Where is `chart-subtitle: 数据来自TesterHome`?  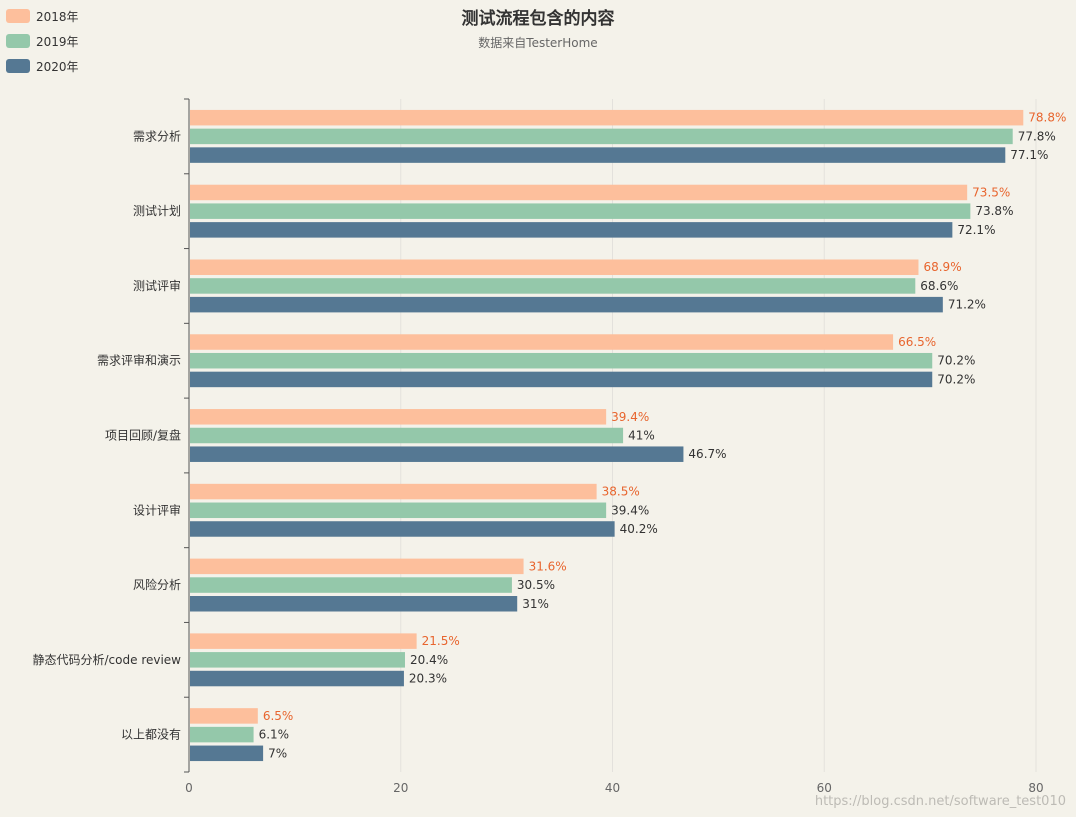 chart-subtitle: 数据来自TesterHome is located at coordinates (538, 43).